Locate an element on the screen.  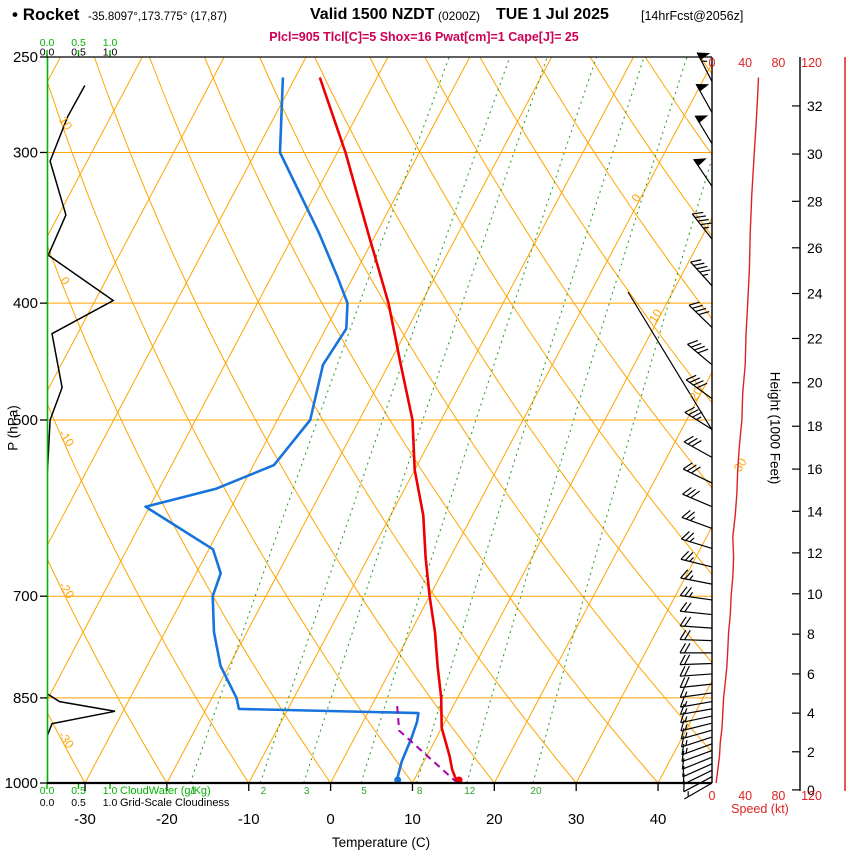
valid-date: TUE 1 Jul 2025 is located at coordinates (552, 14).